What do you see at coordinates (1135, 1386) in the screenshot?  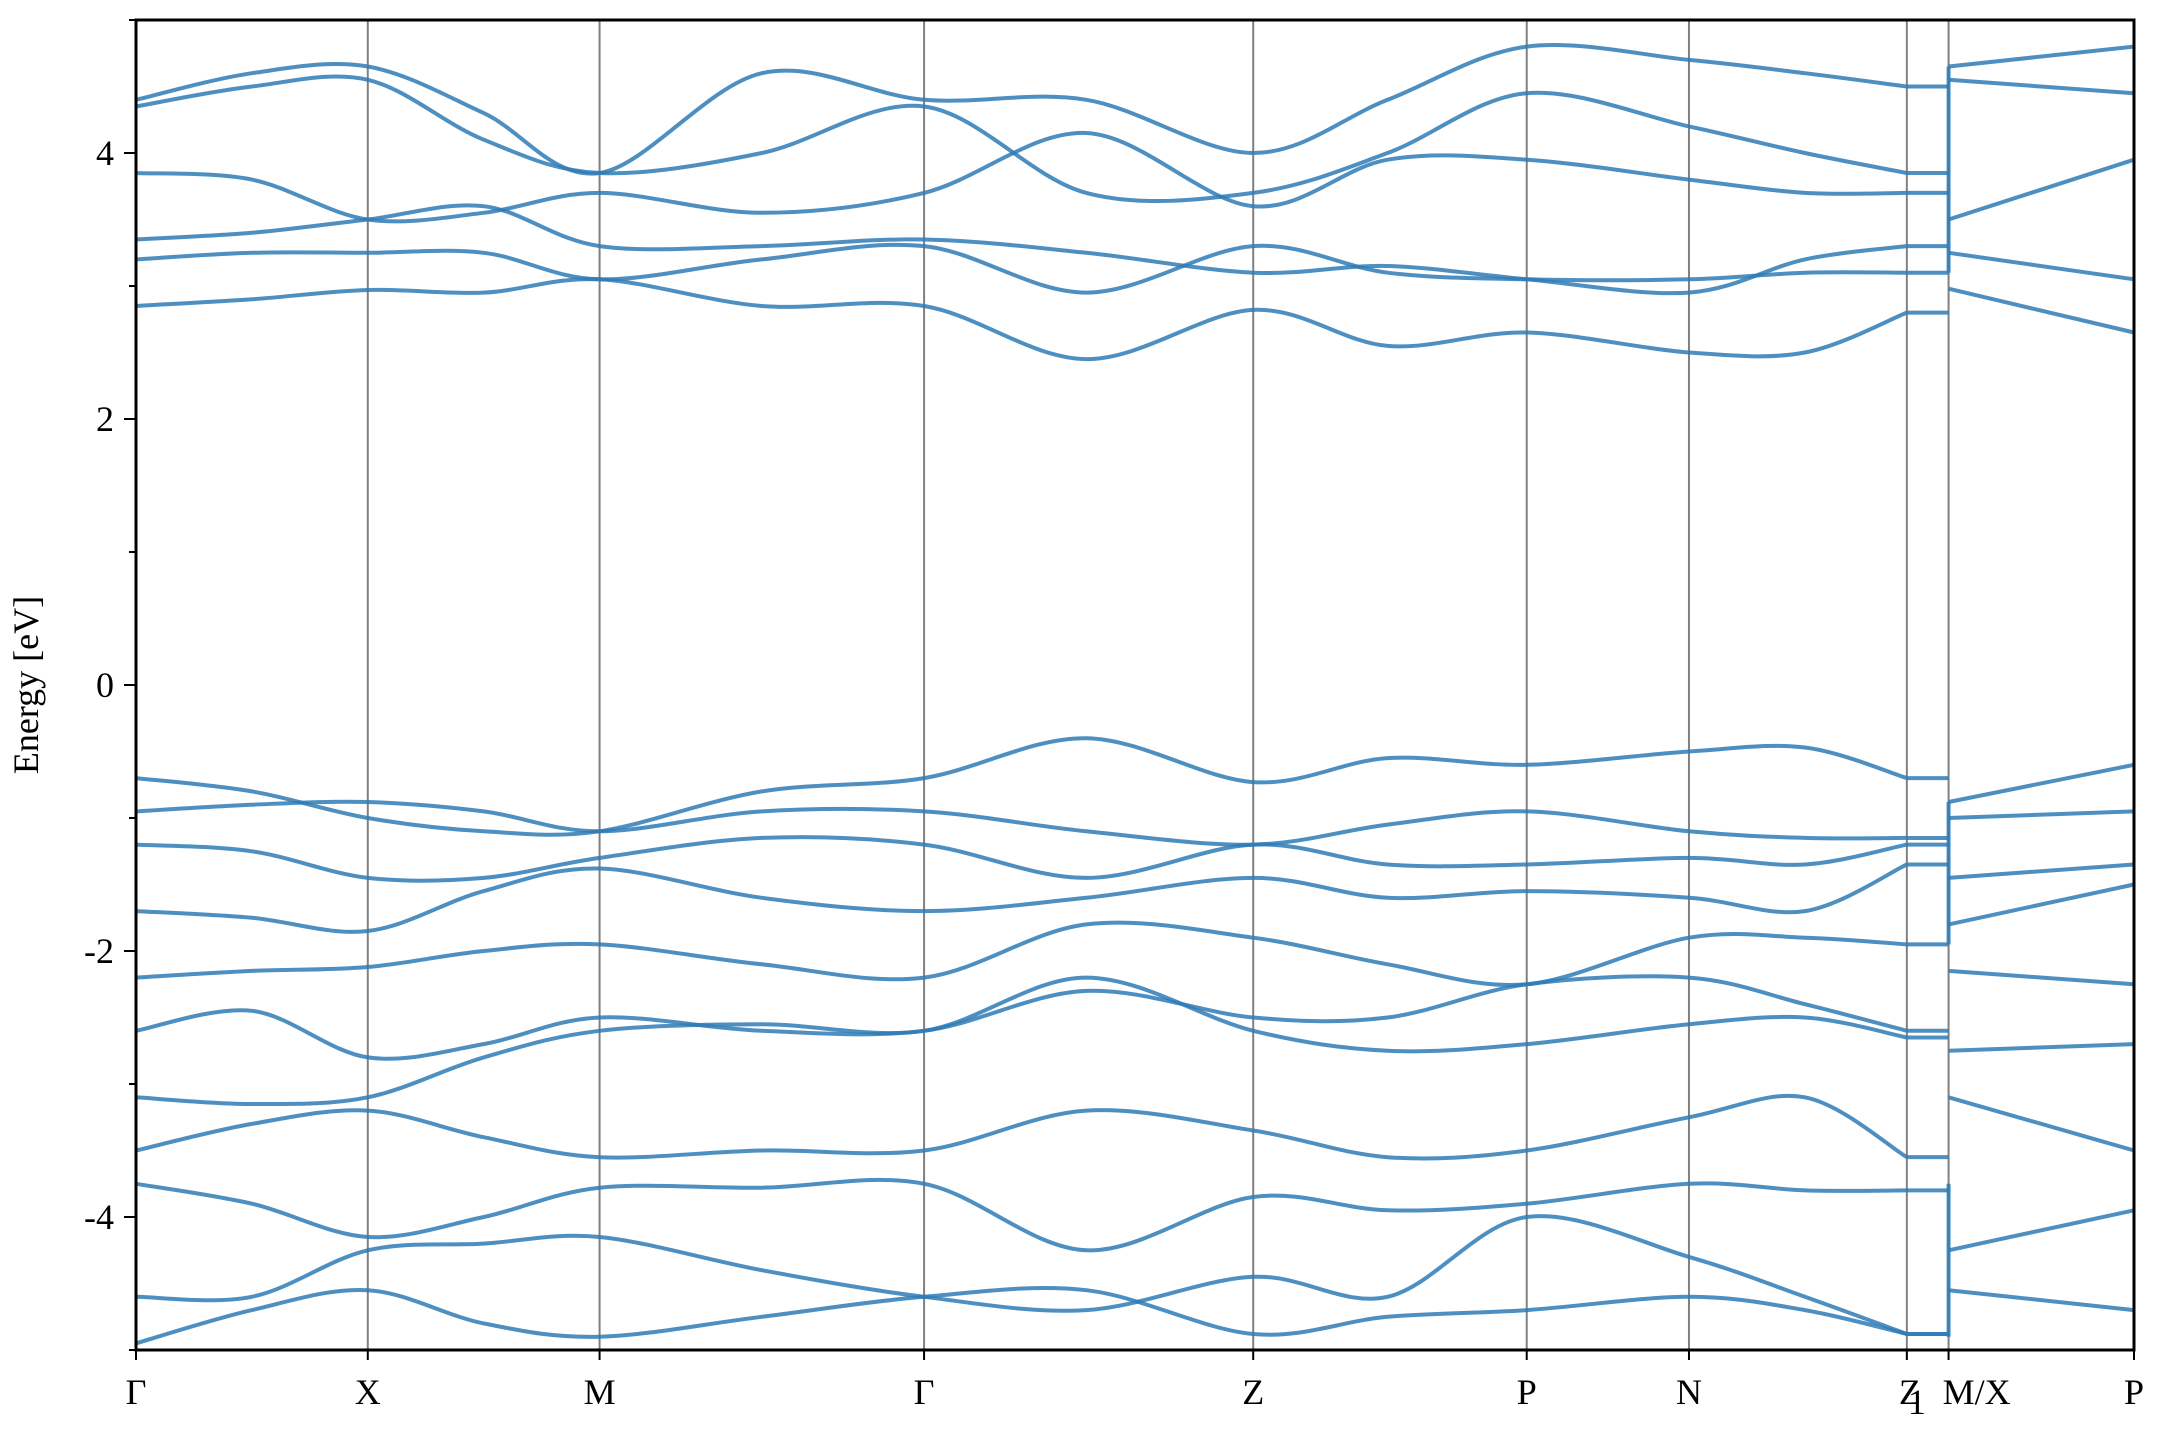 I see `x-axis: Γ X M Γ Z P N Z1 M/X P` at bounding box center [1135, 1386].